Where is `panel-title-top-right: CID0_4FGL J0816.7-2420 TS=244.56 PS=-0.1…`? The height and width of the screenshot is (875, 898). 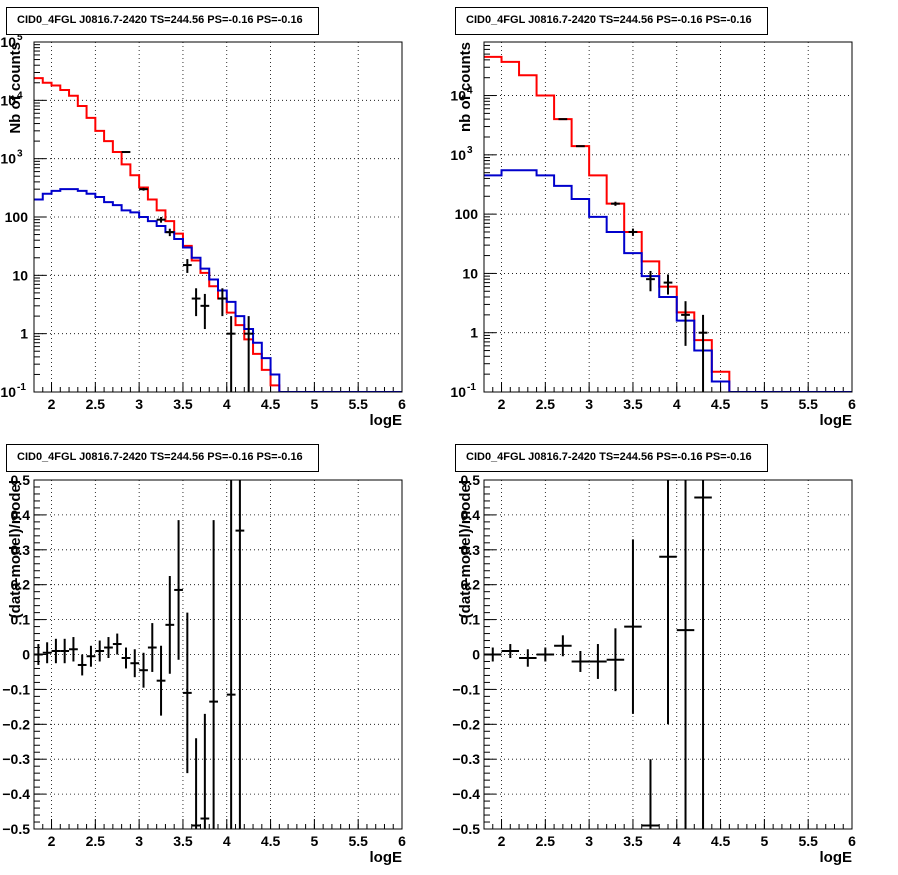
panel-title-top-right: CID0_4FGL J0816.7-2420 TS=244.56 PS=-0.1… is located at coordinates (611, 21).